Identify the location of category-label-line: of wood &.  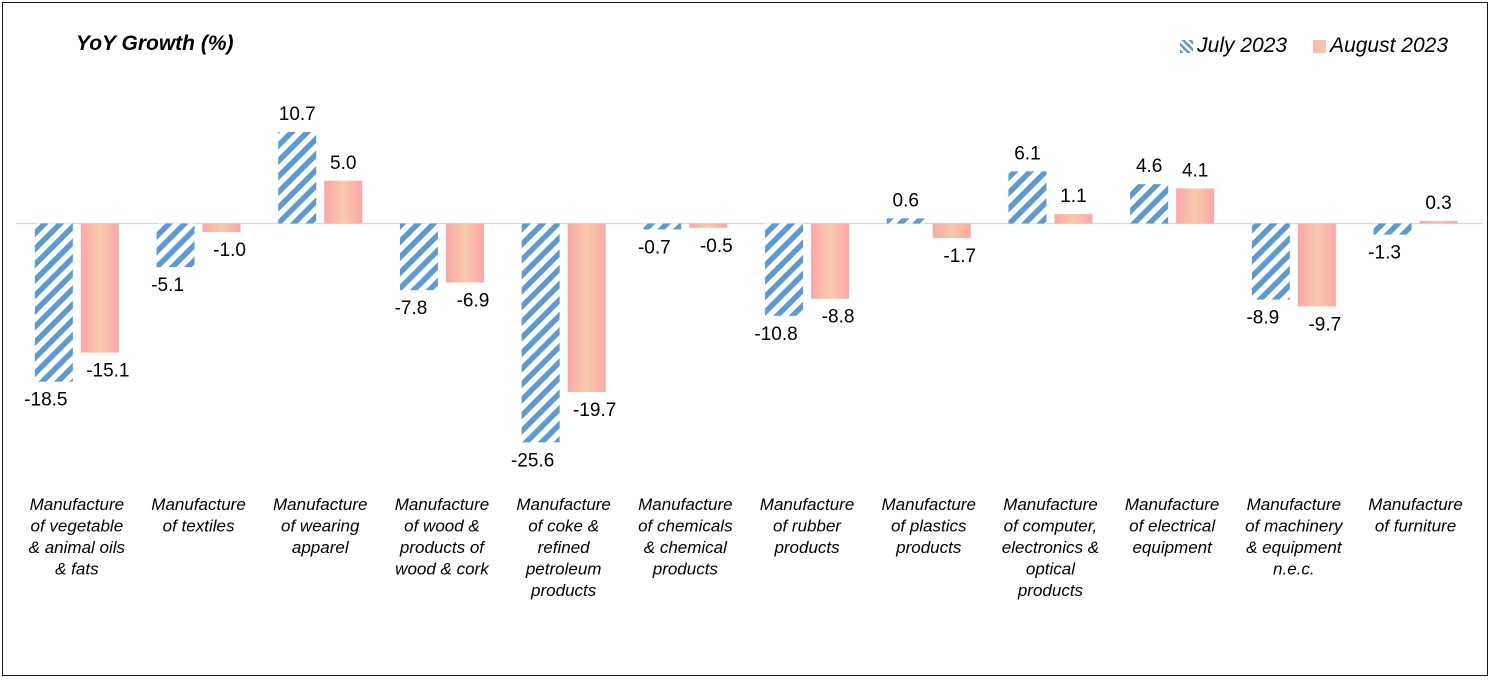
(442, 526).